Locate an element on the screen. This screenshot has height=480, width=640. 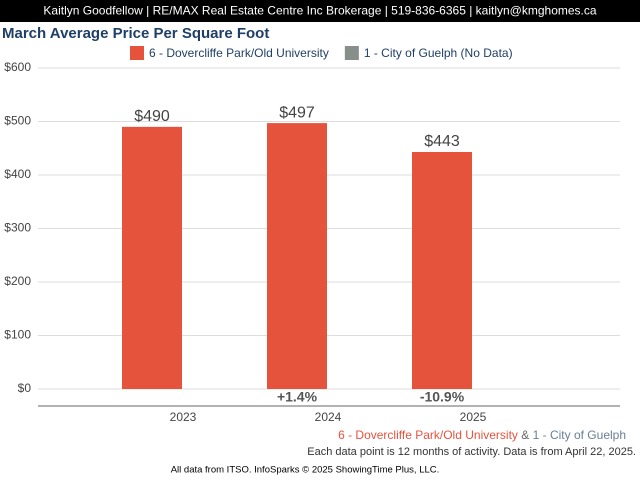
footer-area-2: 1 - City of Guelph is located at coordinates (579, 435).